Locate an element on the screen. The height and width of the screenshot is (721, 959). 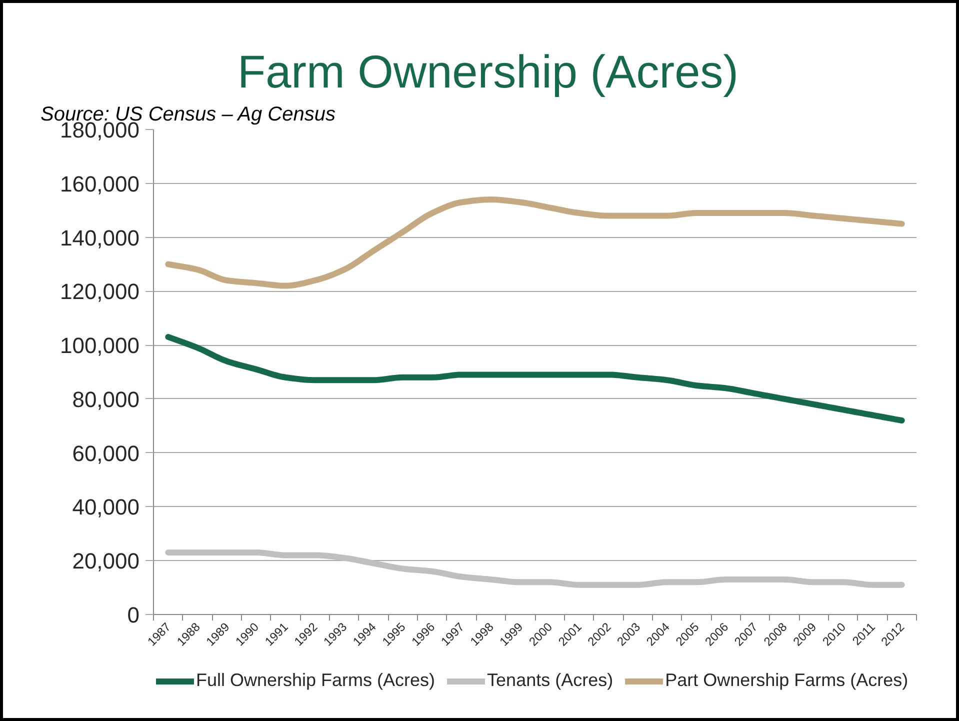
y-tick-label: 100,000 is located at coordinates (100, 345).